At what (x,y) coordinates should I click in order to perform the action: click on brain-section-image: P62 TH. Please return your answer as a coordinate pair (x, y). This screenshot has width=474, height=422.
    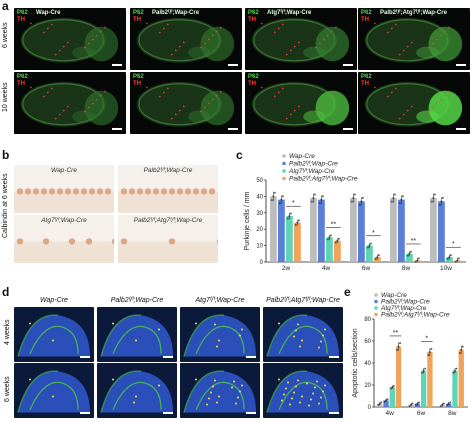
    Looking at the image, I should click on (414, 103).